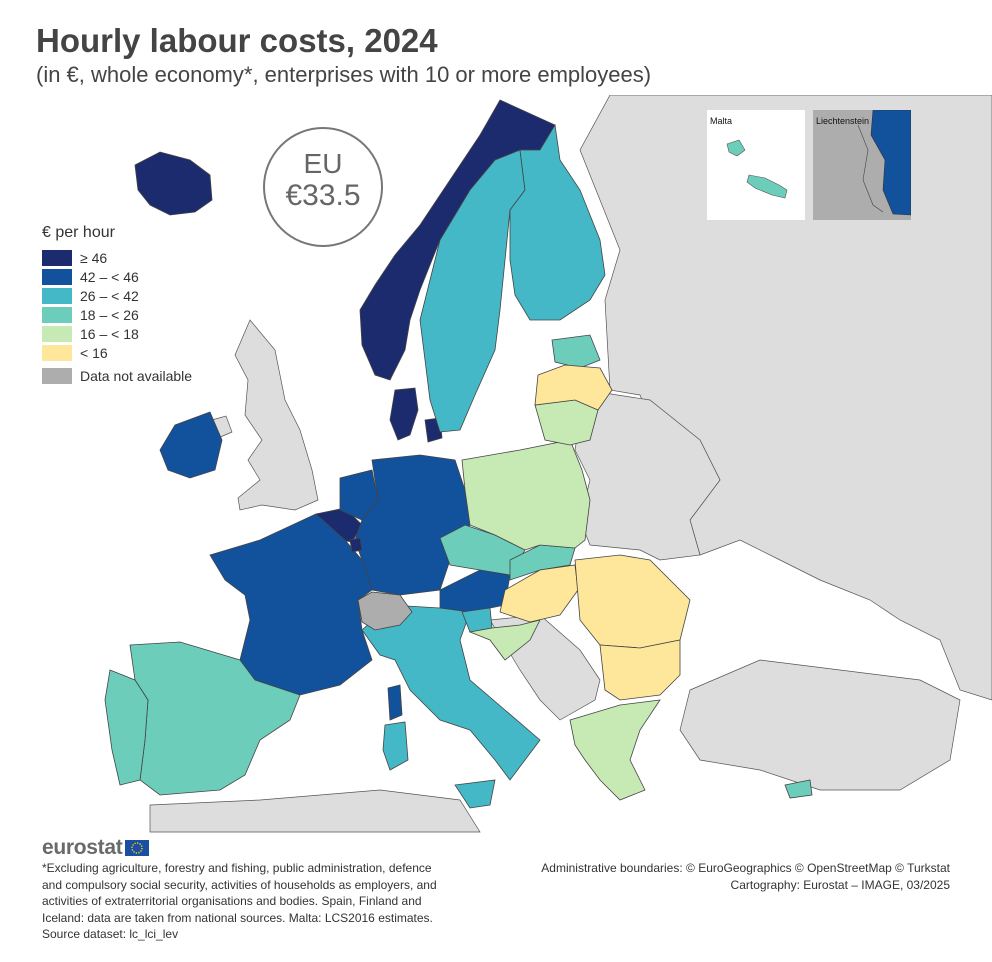  I want to click on eurostat-logo: eurostat, so click(96, 848).